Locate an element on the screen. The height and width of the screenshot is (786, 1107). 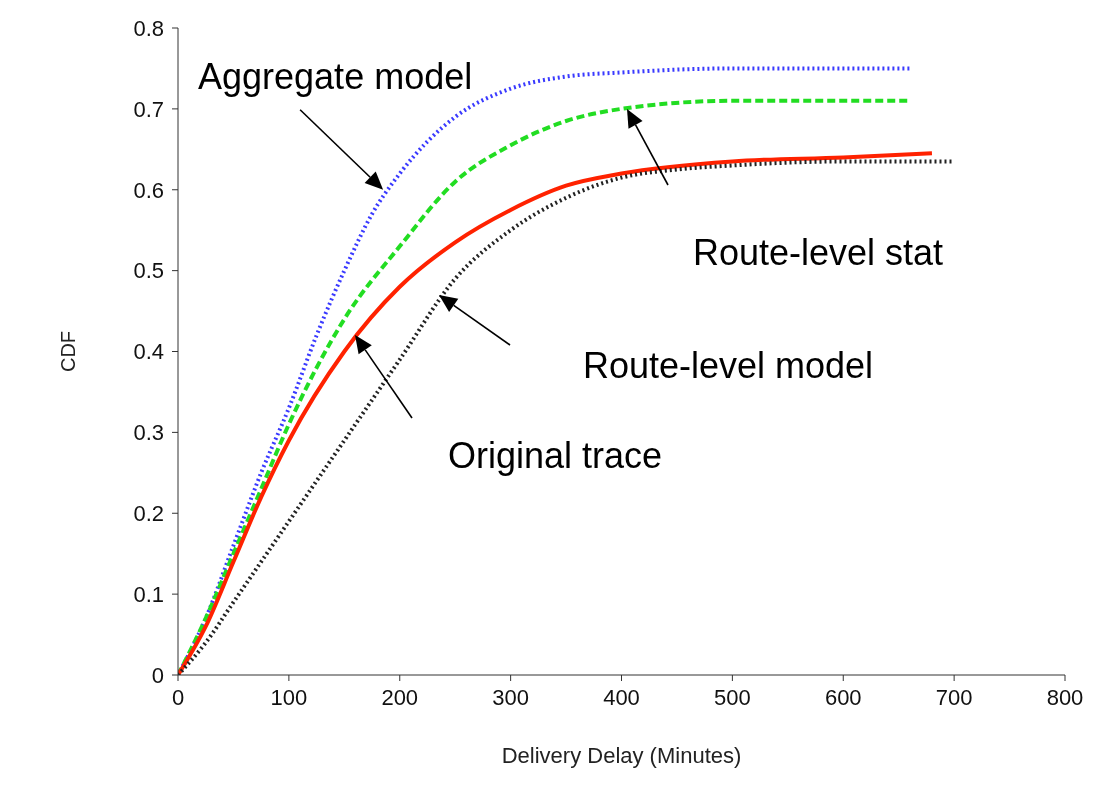
y-tick-label: 0.5 is located at coordinates (148, 271).